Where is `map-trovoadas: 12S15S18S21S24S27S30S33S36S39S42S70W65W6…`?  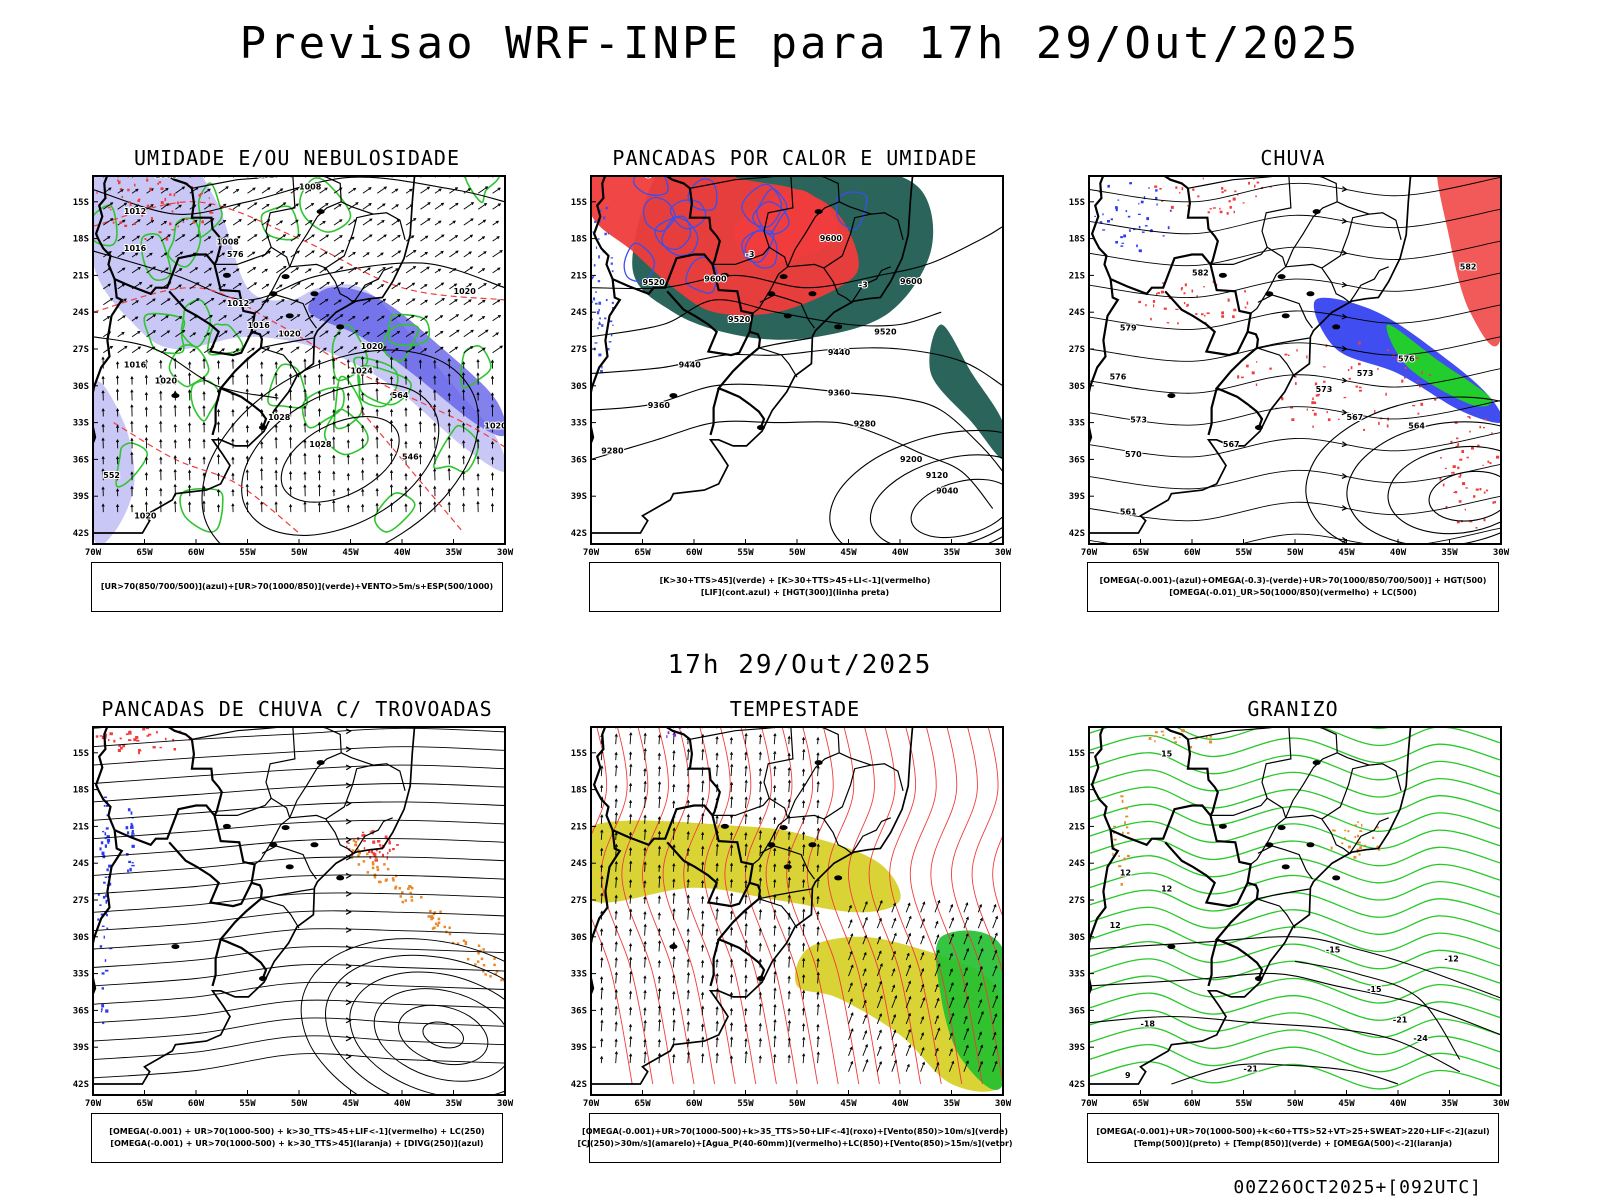 map-trovoadas: 12S15S18S21S24S27S30S33S36S39S42S70W65W6… is located at coordinates (297, 915).